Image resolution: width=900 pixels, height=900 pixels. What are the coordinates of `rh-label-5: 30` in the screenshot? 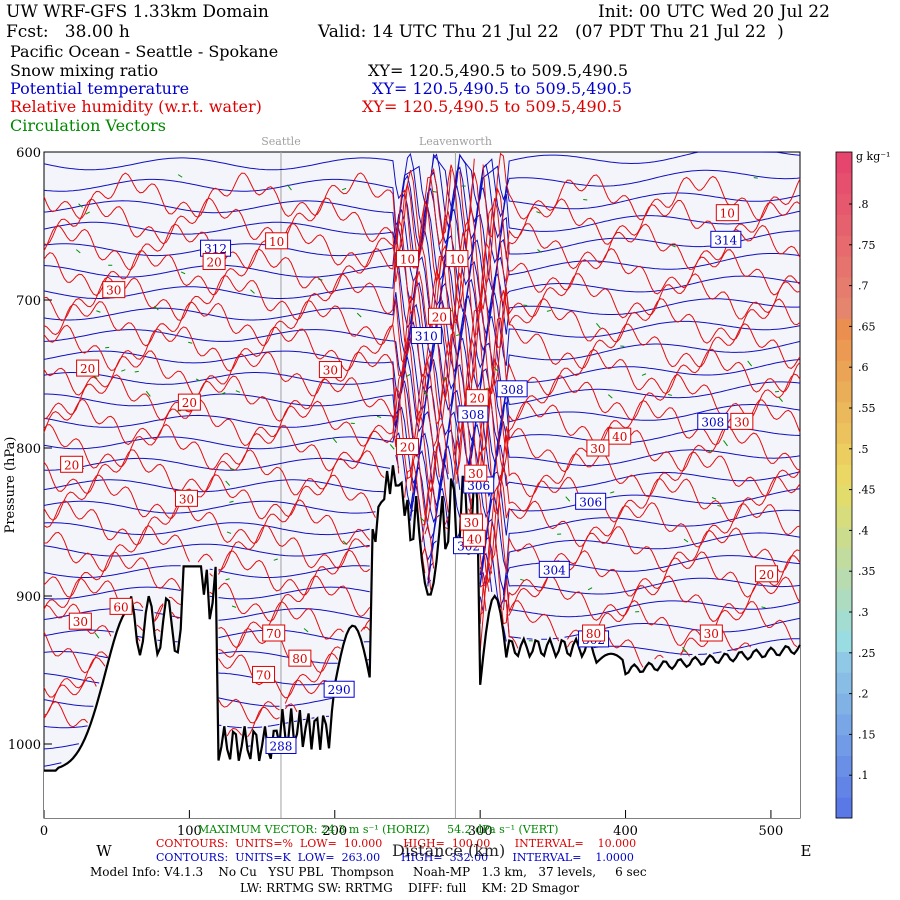 It's located at (113, 291).